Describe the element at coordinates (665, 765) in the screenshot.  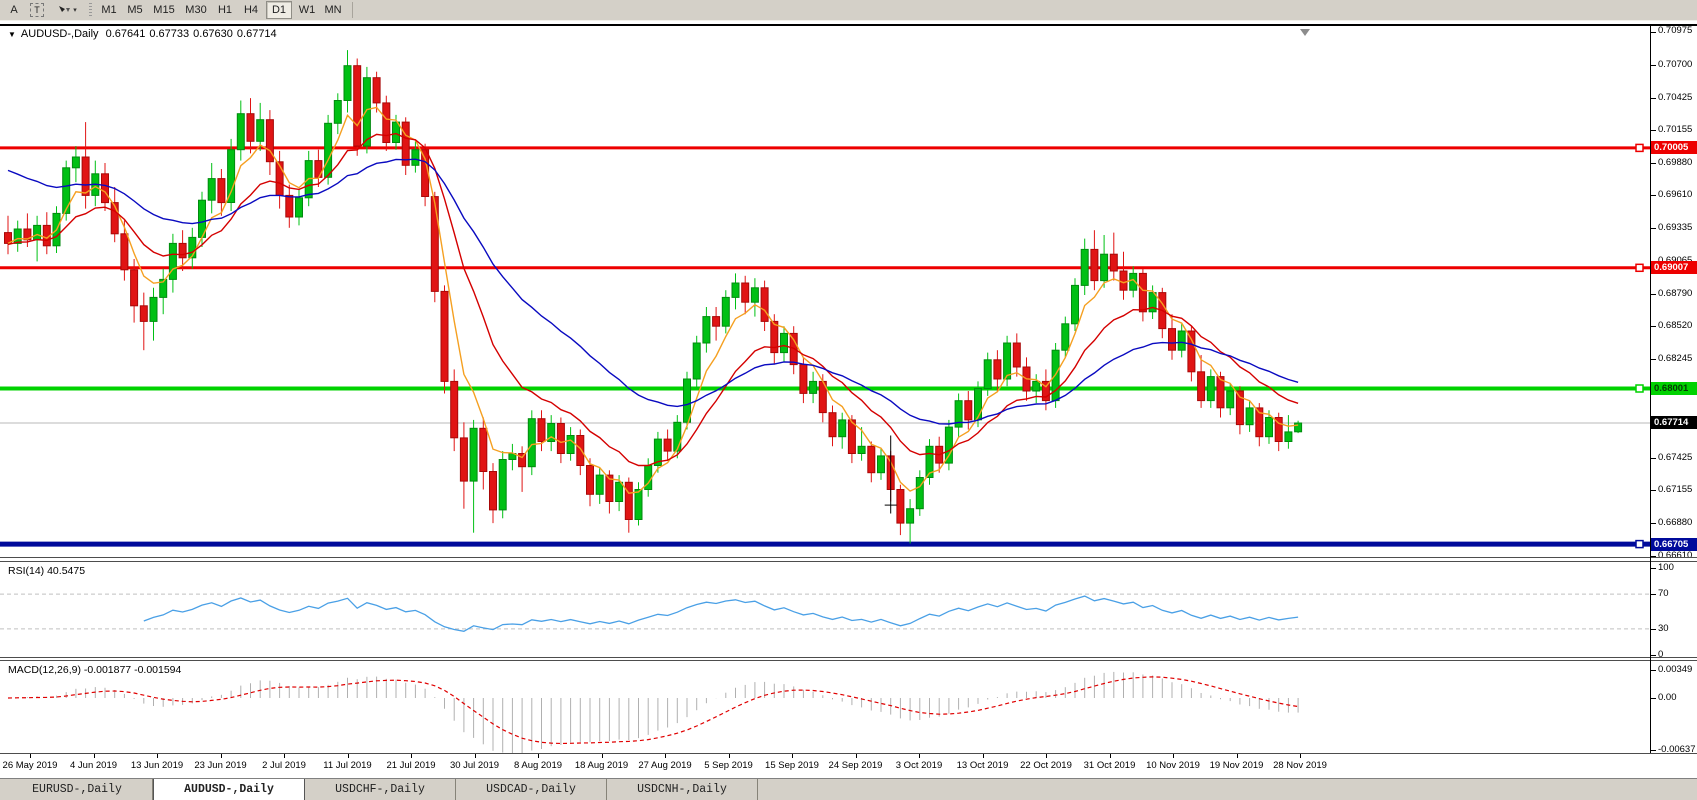
I see `date-label: 27 Aug 2019` at that location.